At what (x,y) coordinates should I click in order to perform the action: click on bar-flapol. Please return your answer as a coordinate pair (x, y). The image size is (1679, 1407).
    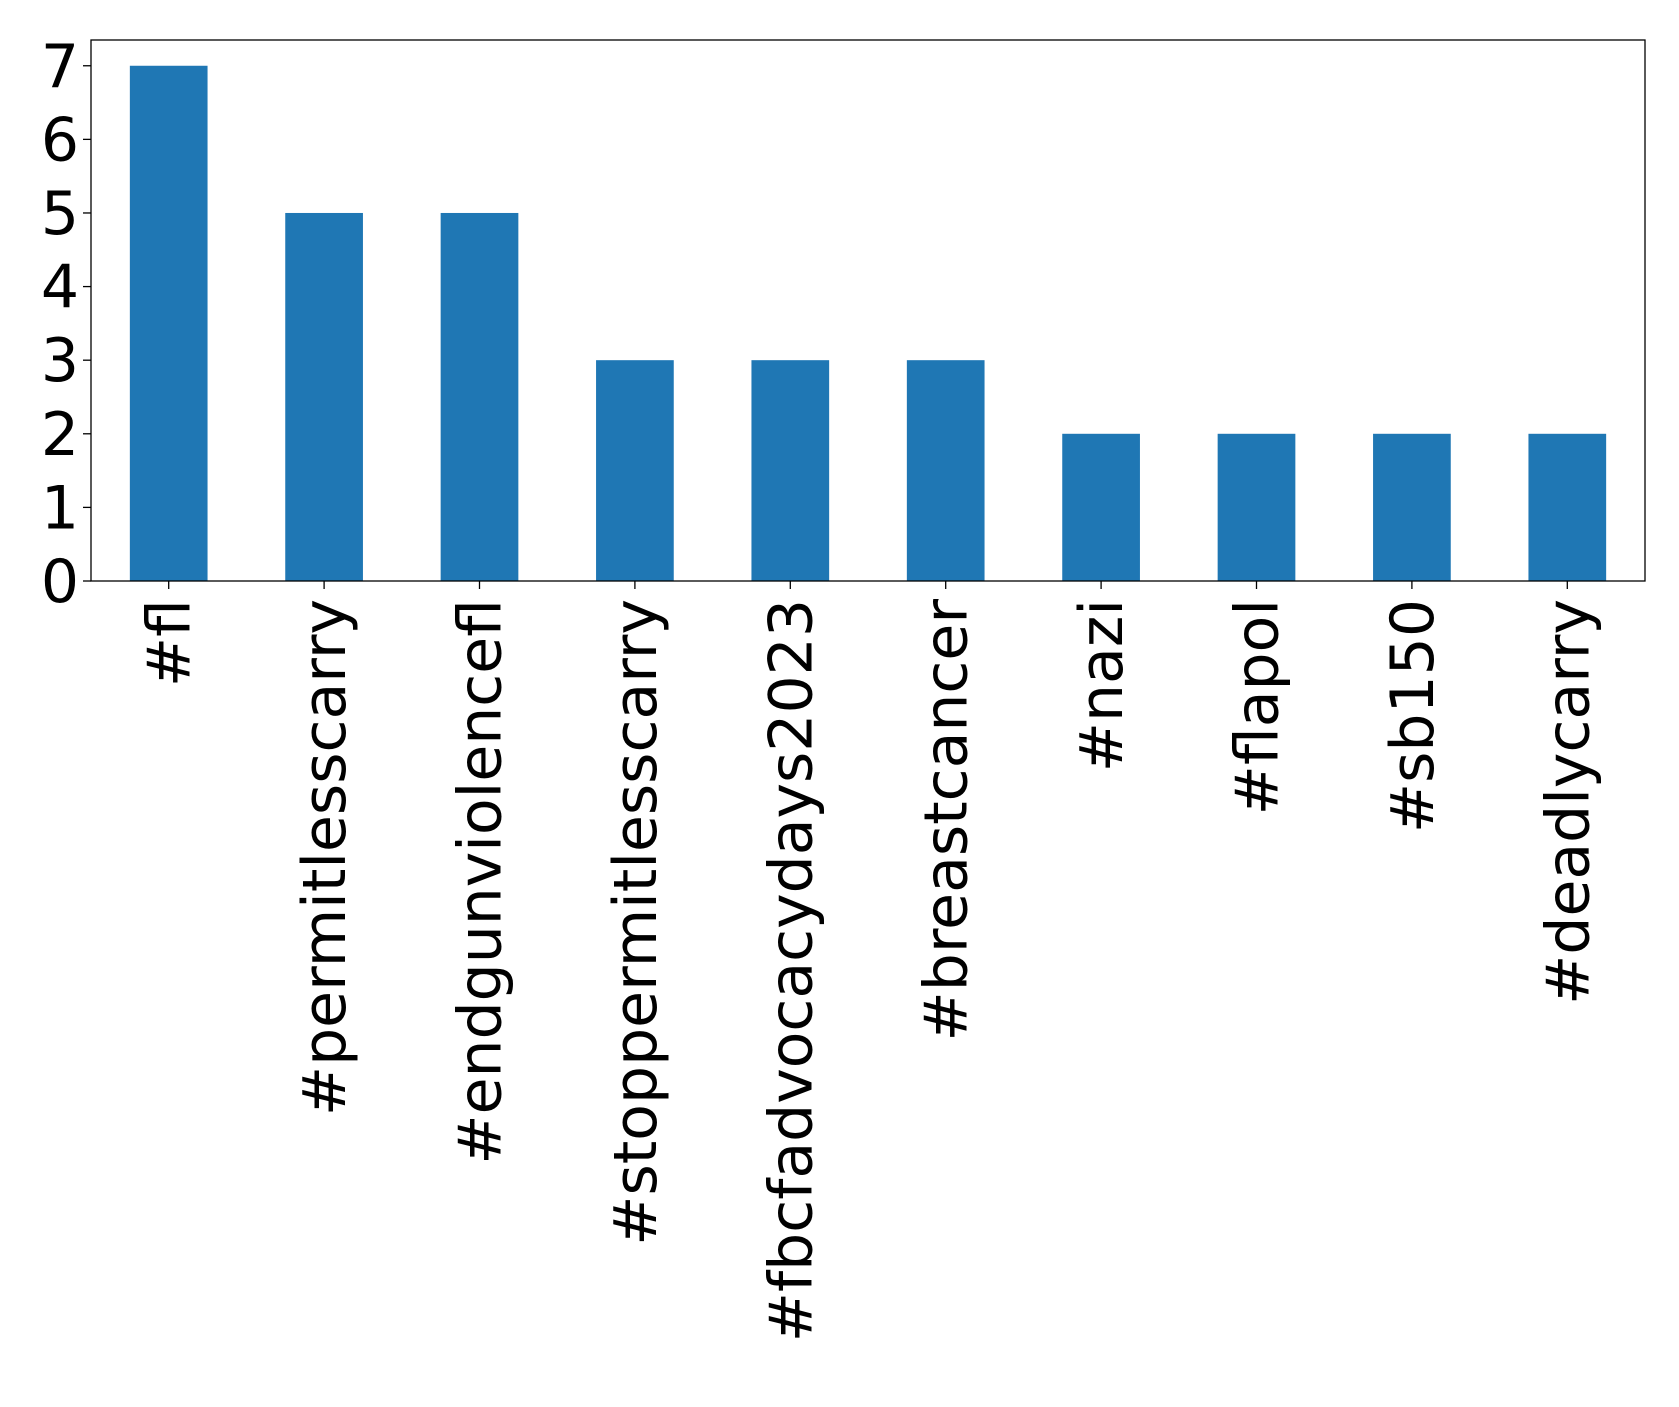
    Looking at the image, I should click on (1256, 507).